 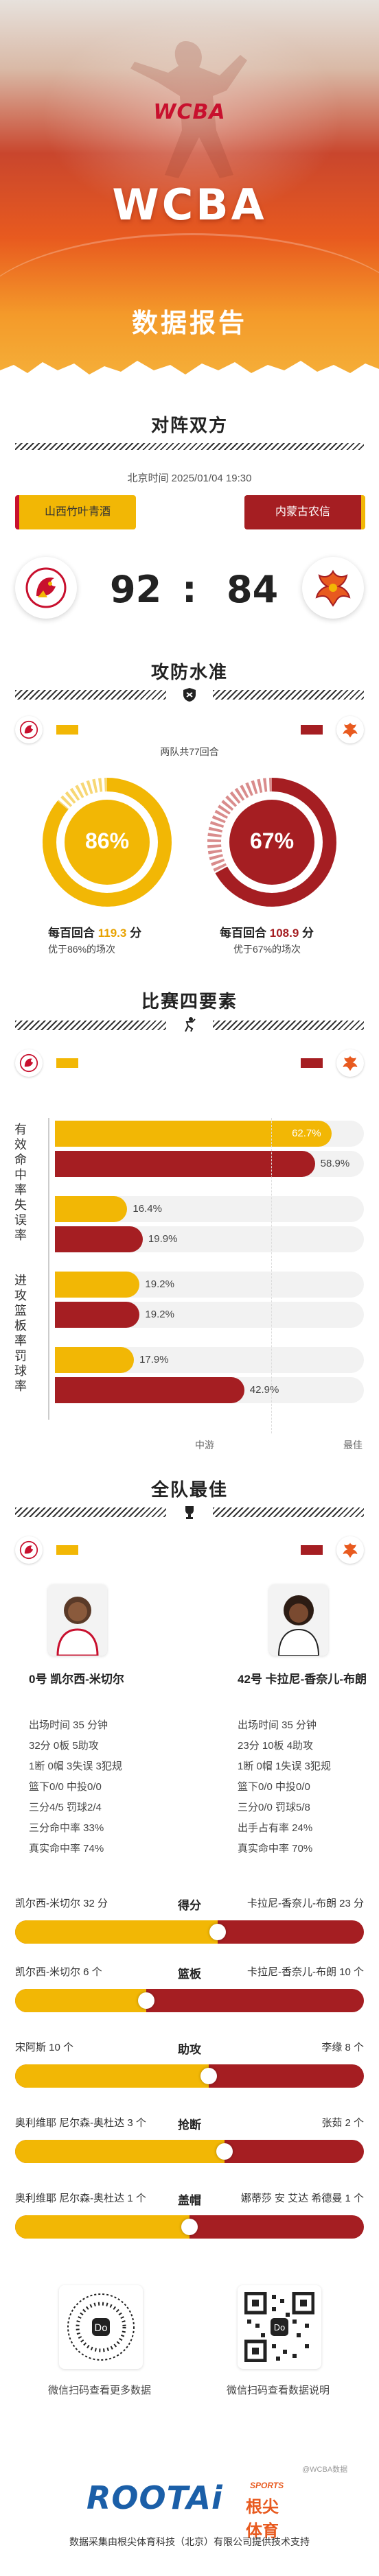 What do you see at coordinates (276, 1828) in the screenshot?
I see `player-stat-line: 出手占有率 24%` at bounding box center [276, 1828].